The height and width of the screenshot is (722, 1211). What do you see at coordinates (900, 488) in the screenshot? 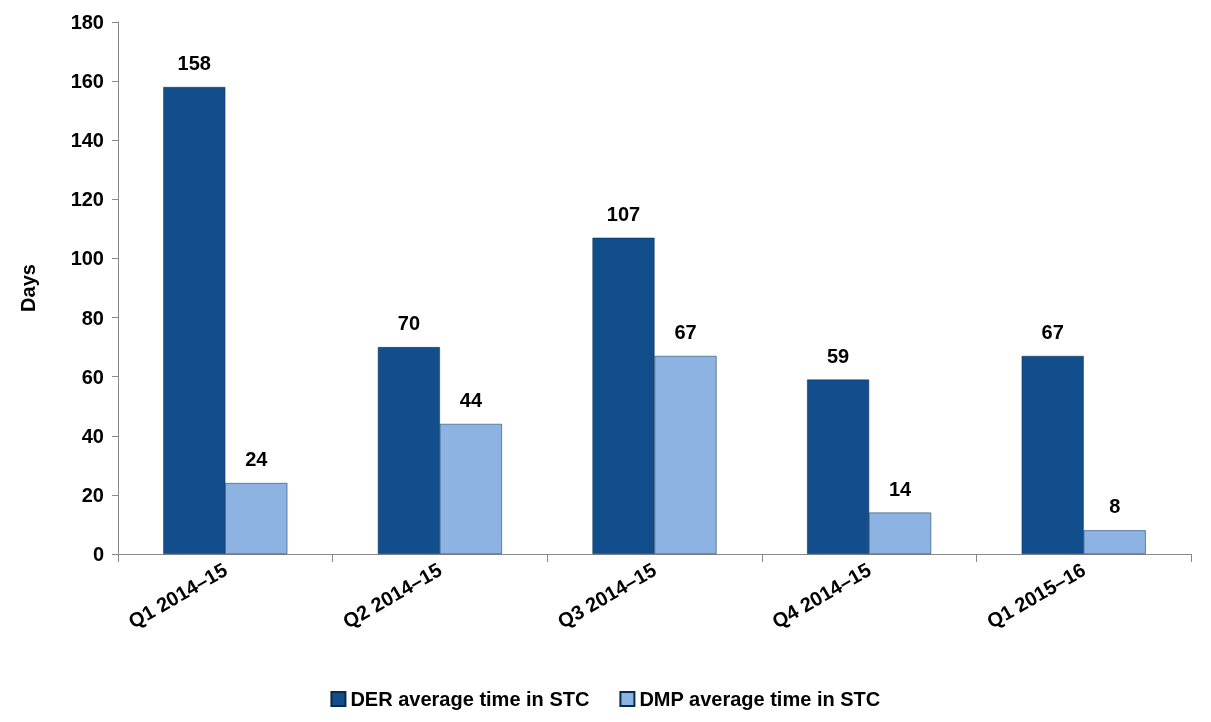
I see `data-label: 14` at bounding box center [900, 488].